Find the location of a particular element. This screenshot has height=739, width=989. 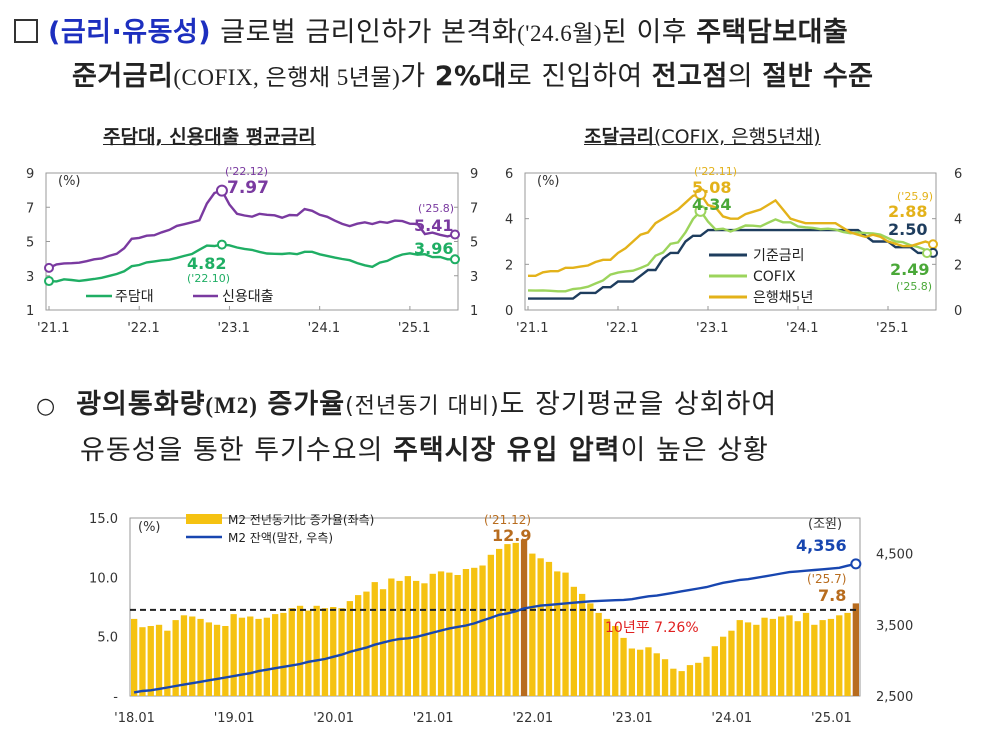

series-bond5y-line is located at coordinates (731, 235).